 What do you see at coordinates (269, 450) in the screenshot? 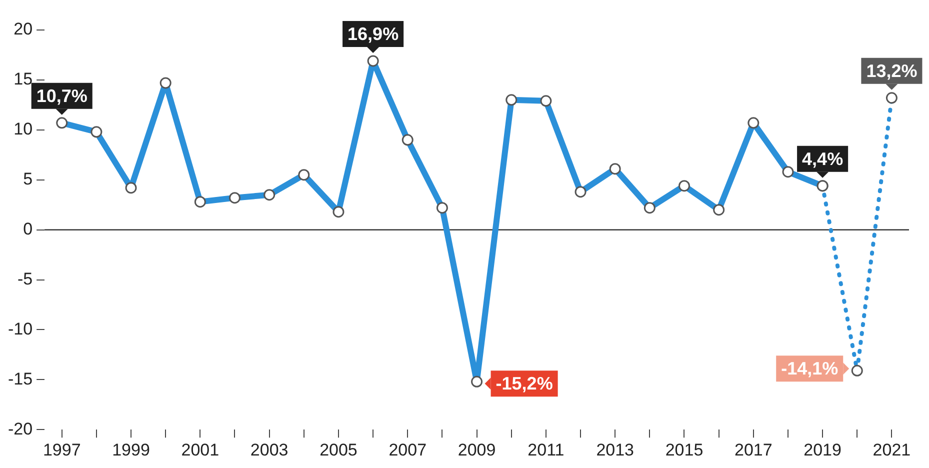
I see `x-tick-label: 2003` at bounding box center [269, 450].